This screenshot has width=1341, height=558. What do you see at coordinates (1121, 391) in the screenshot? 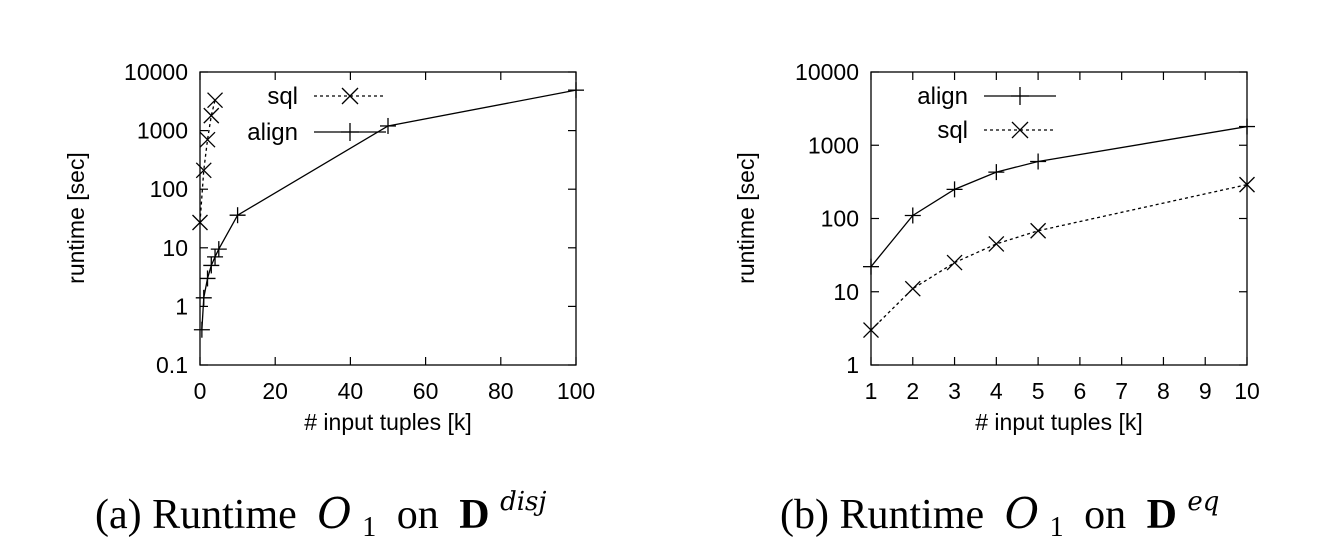
I see `x-tick-label: 7` at bounding box center [1121, 391].